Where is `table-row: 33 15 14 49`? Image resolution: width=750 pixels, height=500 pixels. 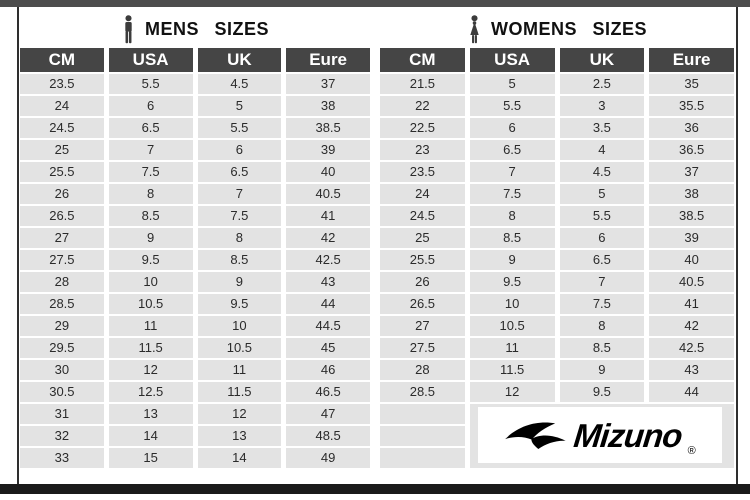 table-row: 33 15 14 49 is located at coordinates (195, 458).